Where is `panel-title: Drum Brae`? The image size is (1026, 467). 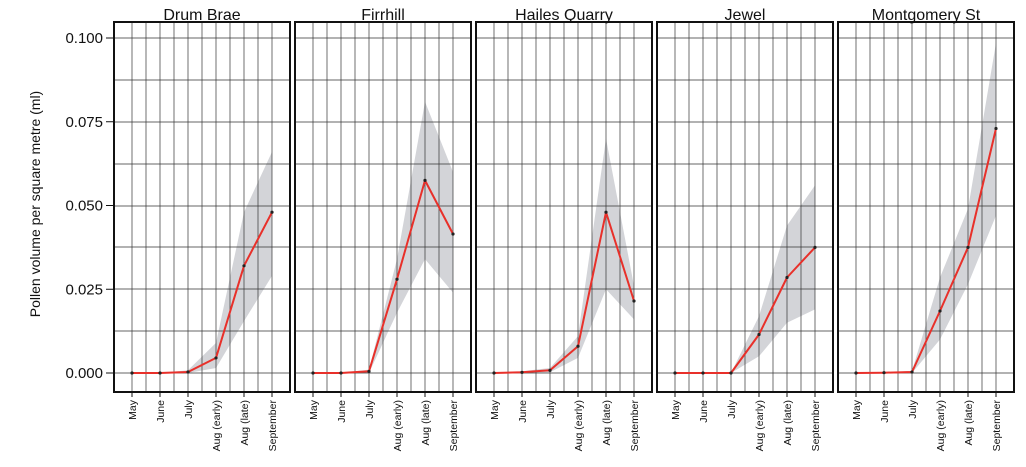
panel-title: Drum Brae is located at coordinates (201, 15).